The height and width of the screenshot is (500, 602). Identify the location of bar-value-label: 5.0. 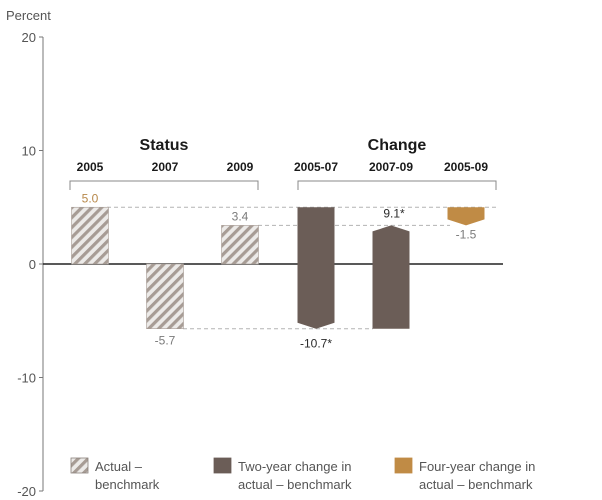
(90, 198).